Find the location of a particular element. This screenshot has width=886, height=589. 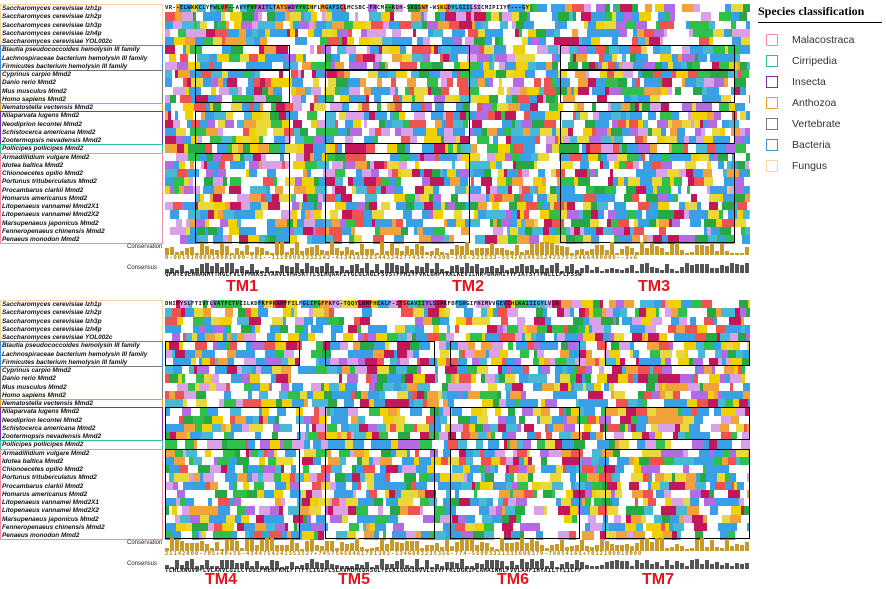

species-name: Homarus americanus Mmd2 is located at coordinates (45, 198).